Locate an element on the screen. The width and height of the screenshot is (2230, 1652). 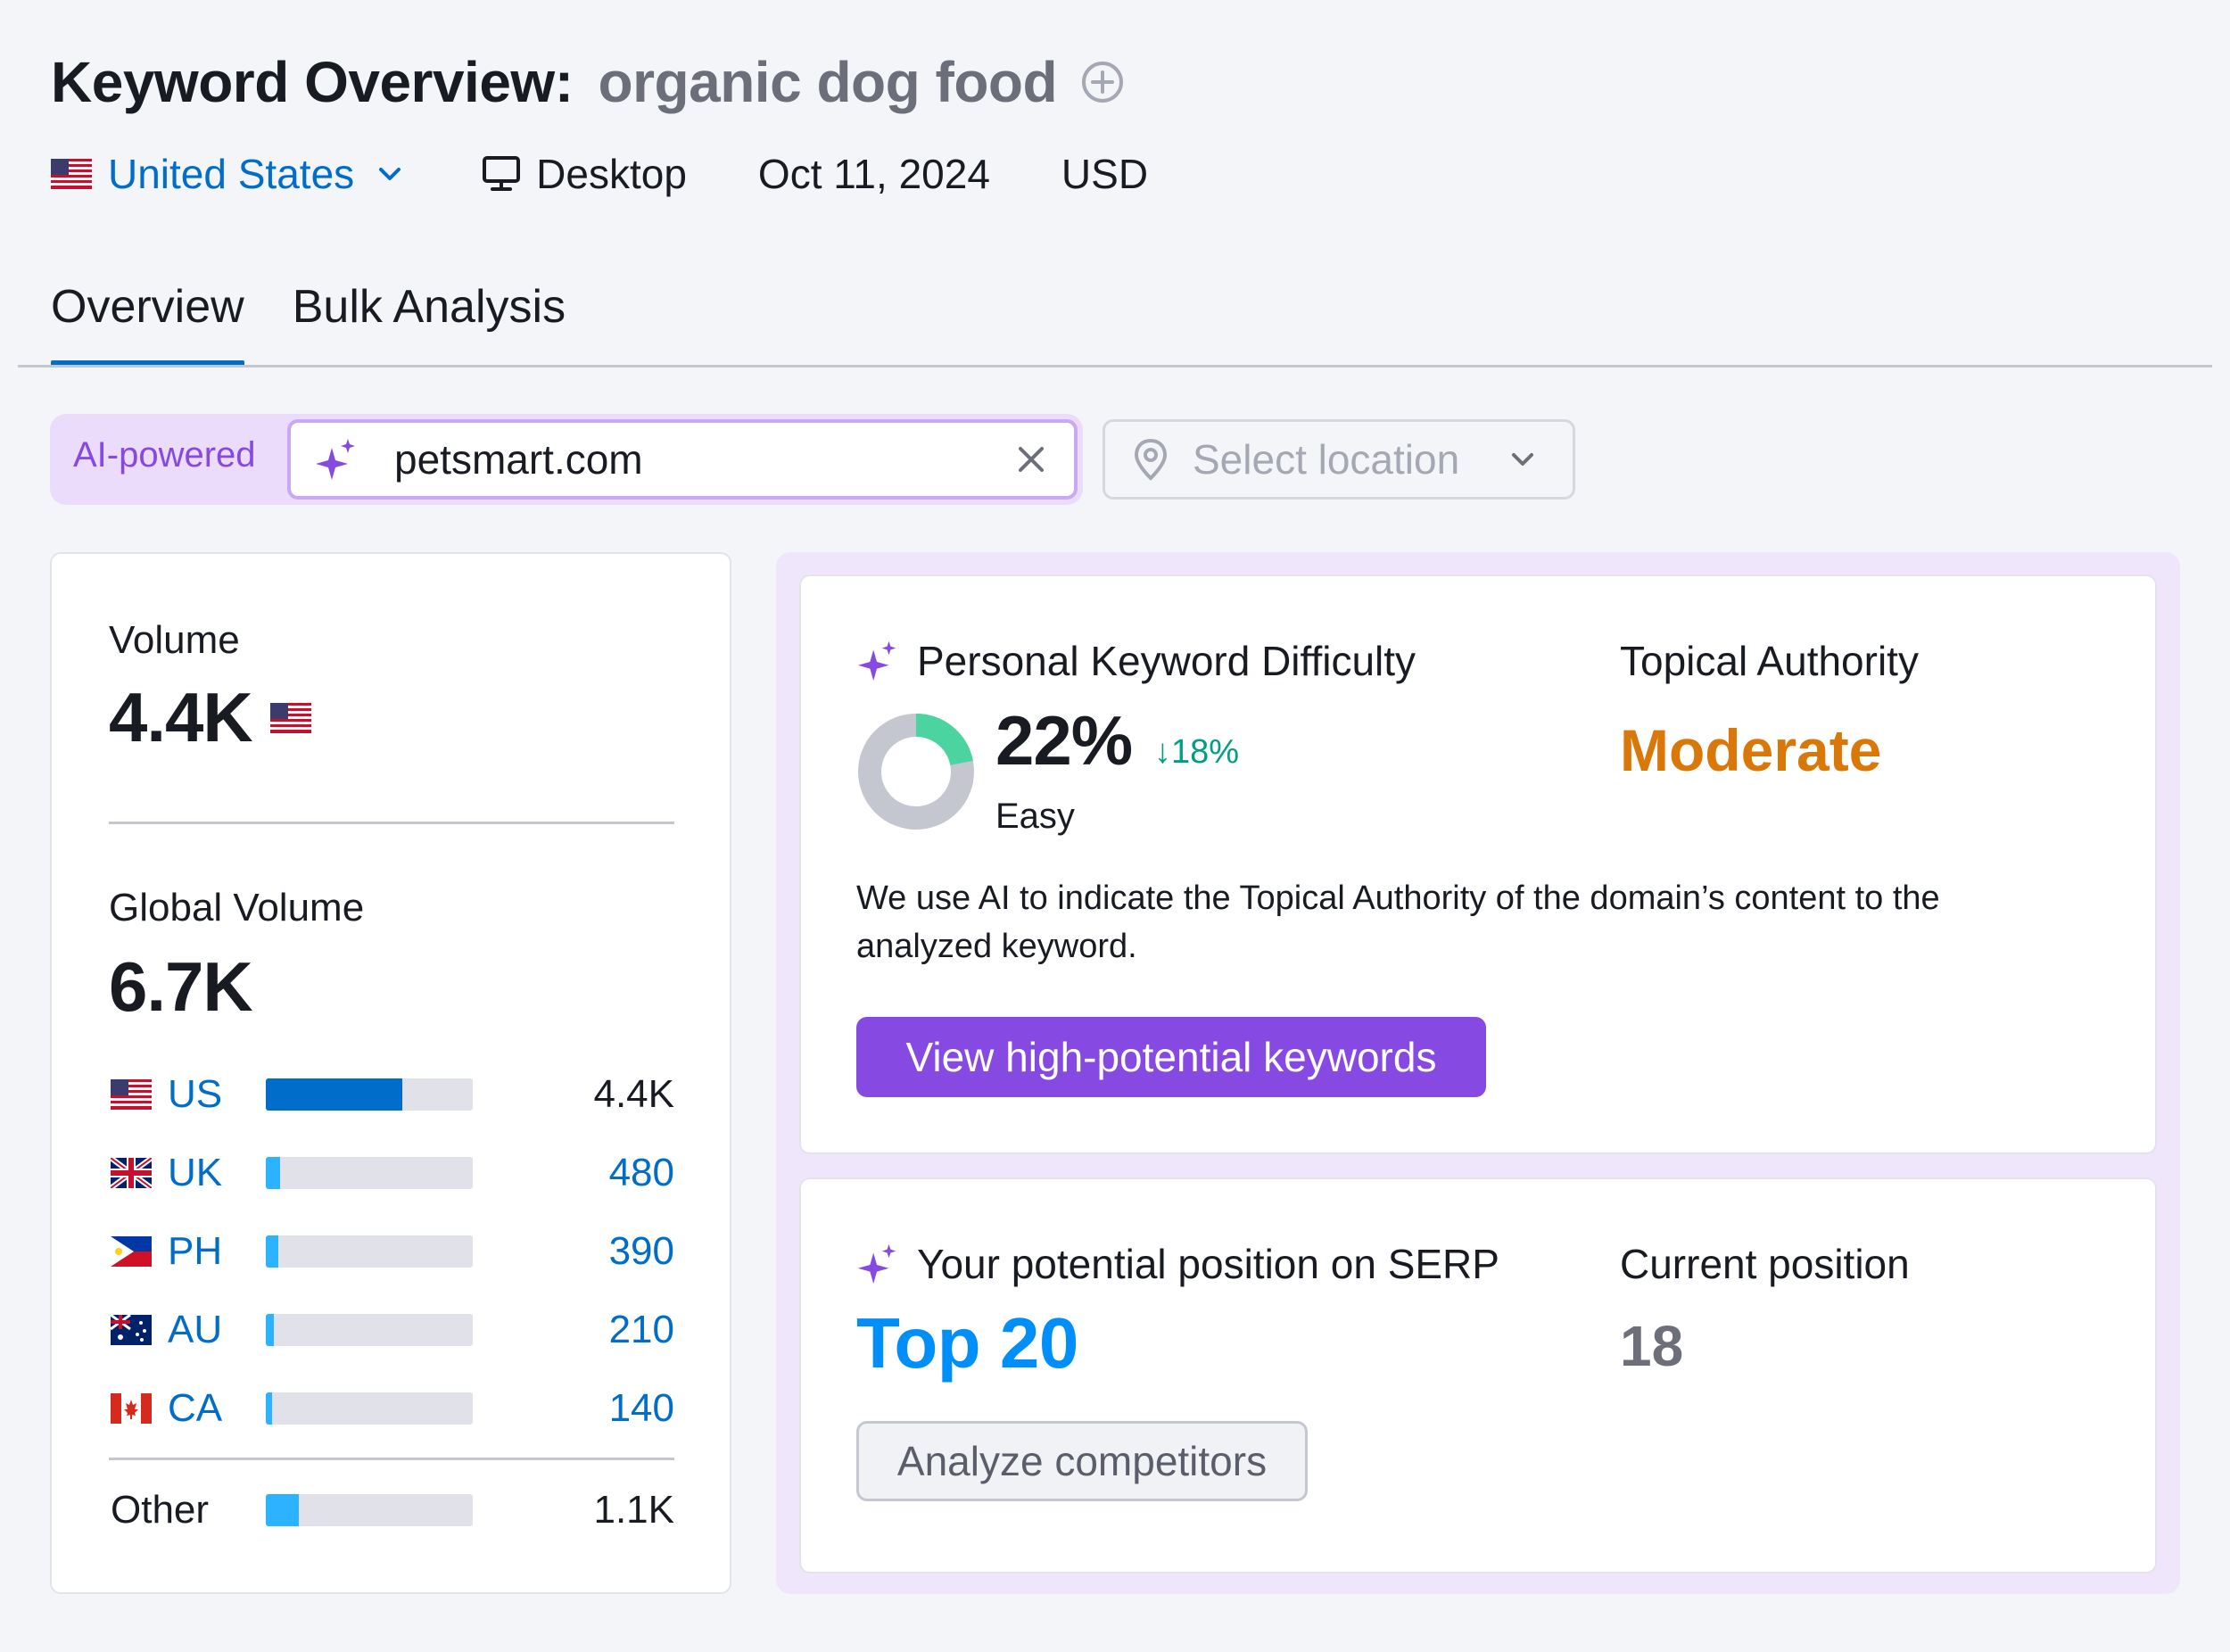
tab-bulk-analysis: Bulk Analysis is located at coordinates (429, 307).